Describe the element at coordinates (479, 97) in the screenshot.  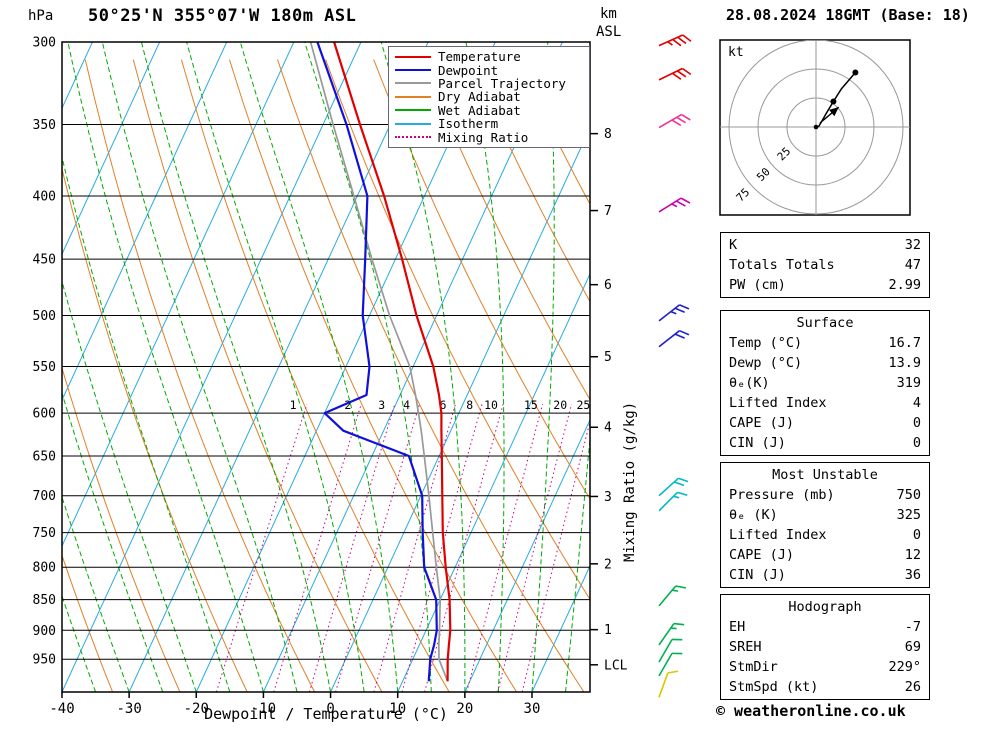
I see `legend-label: Dry Adiabat` at that location.